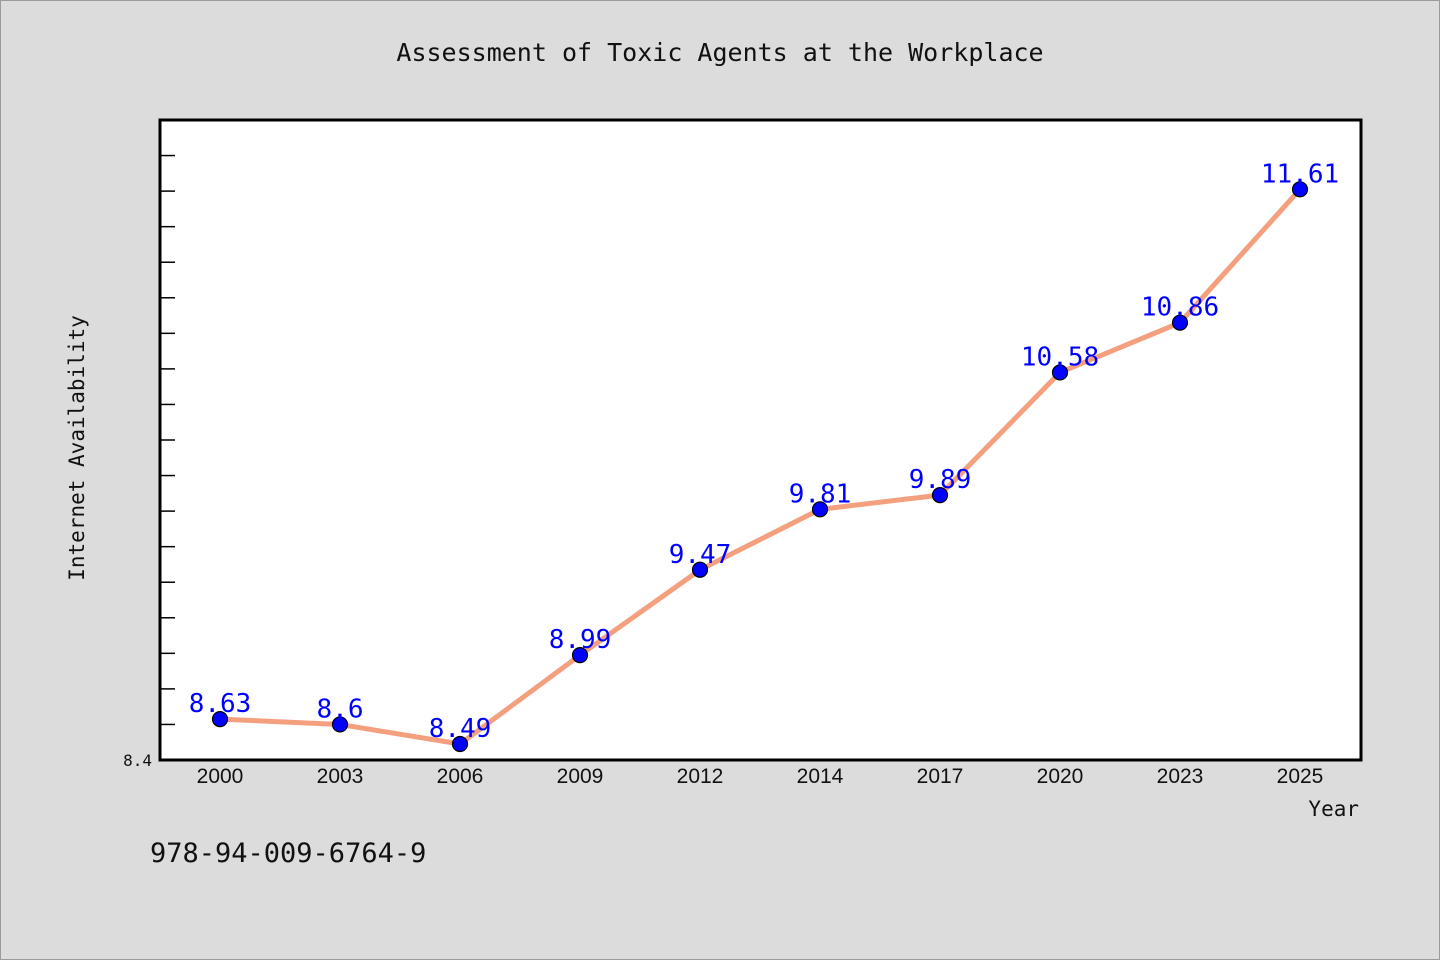 The width and height of the screenshot is (1440, 960). I want to click on x-tick-label: 2006, so click(460, 776).